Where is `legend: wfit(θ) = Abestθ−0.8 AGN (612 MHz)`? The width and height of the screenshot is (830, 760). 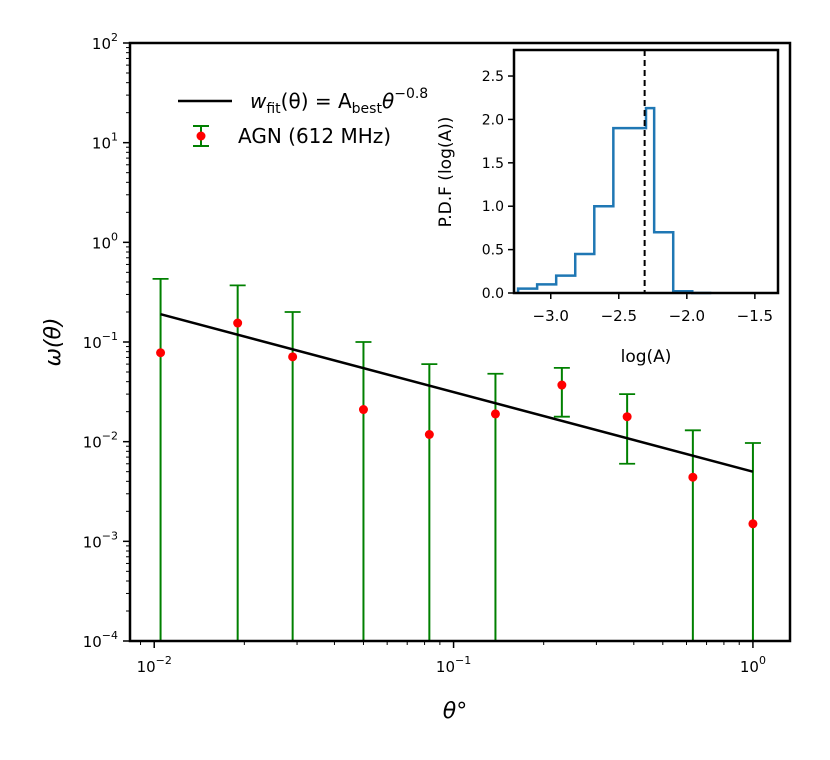
legend: wfit(θ) = Abestθ−0.8 AGN (612 MHz) is located at coordinates (303, 117).